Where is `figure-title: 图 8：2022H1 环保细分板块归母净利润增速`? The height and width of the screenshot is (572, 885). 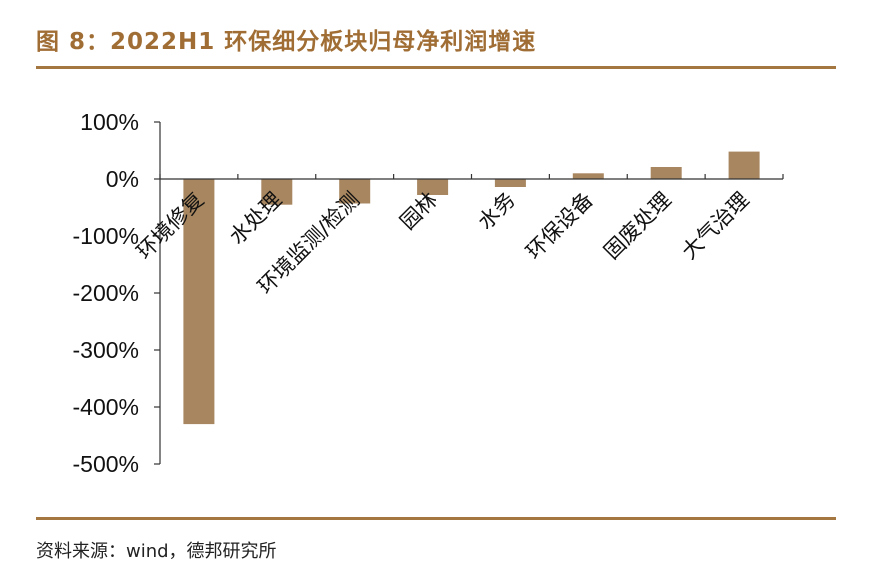
figure-title: 图 8：2022H1 环保细分板块归母净利润增速 is located at coordinates (286, 42).